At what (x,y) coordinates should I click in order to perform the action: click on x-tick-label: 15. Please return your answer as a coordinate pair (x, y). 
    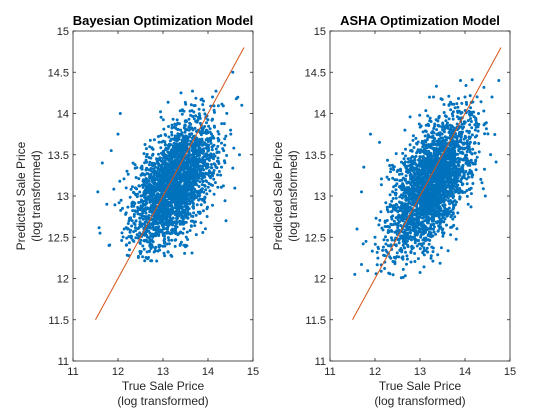
    Looking at the image, I should click on (510, 372).